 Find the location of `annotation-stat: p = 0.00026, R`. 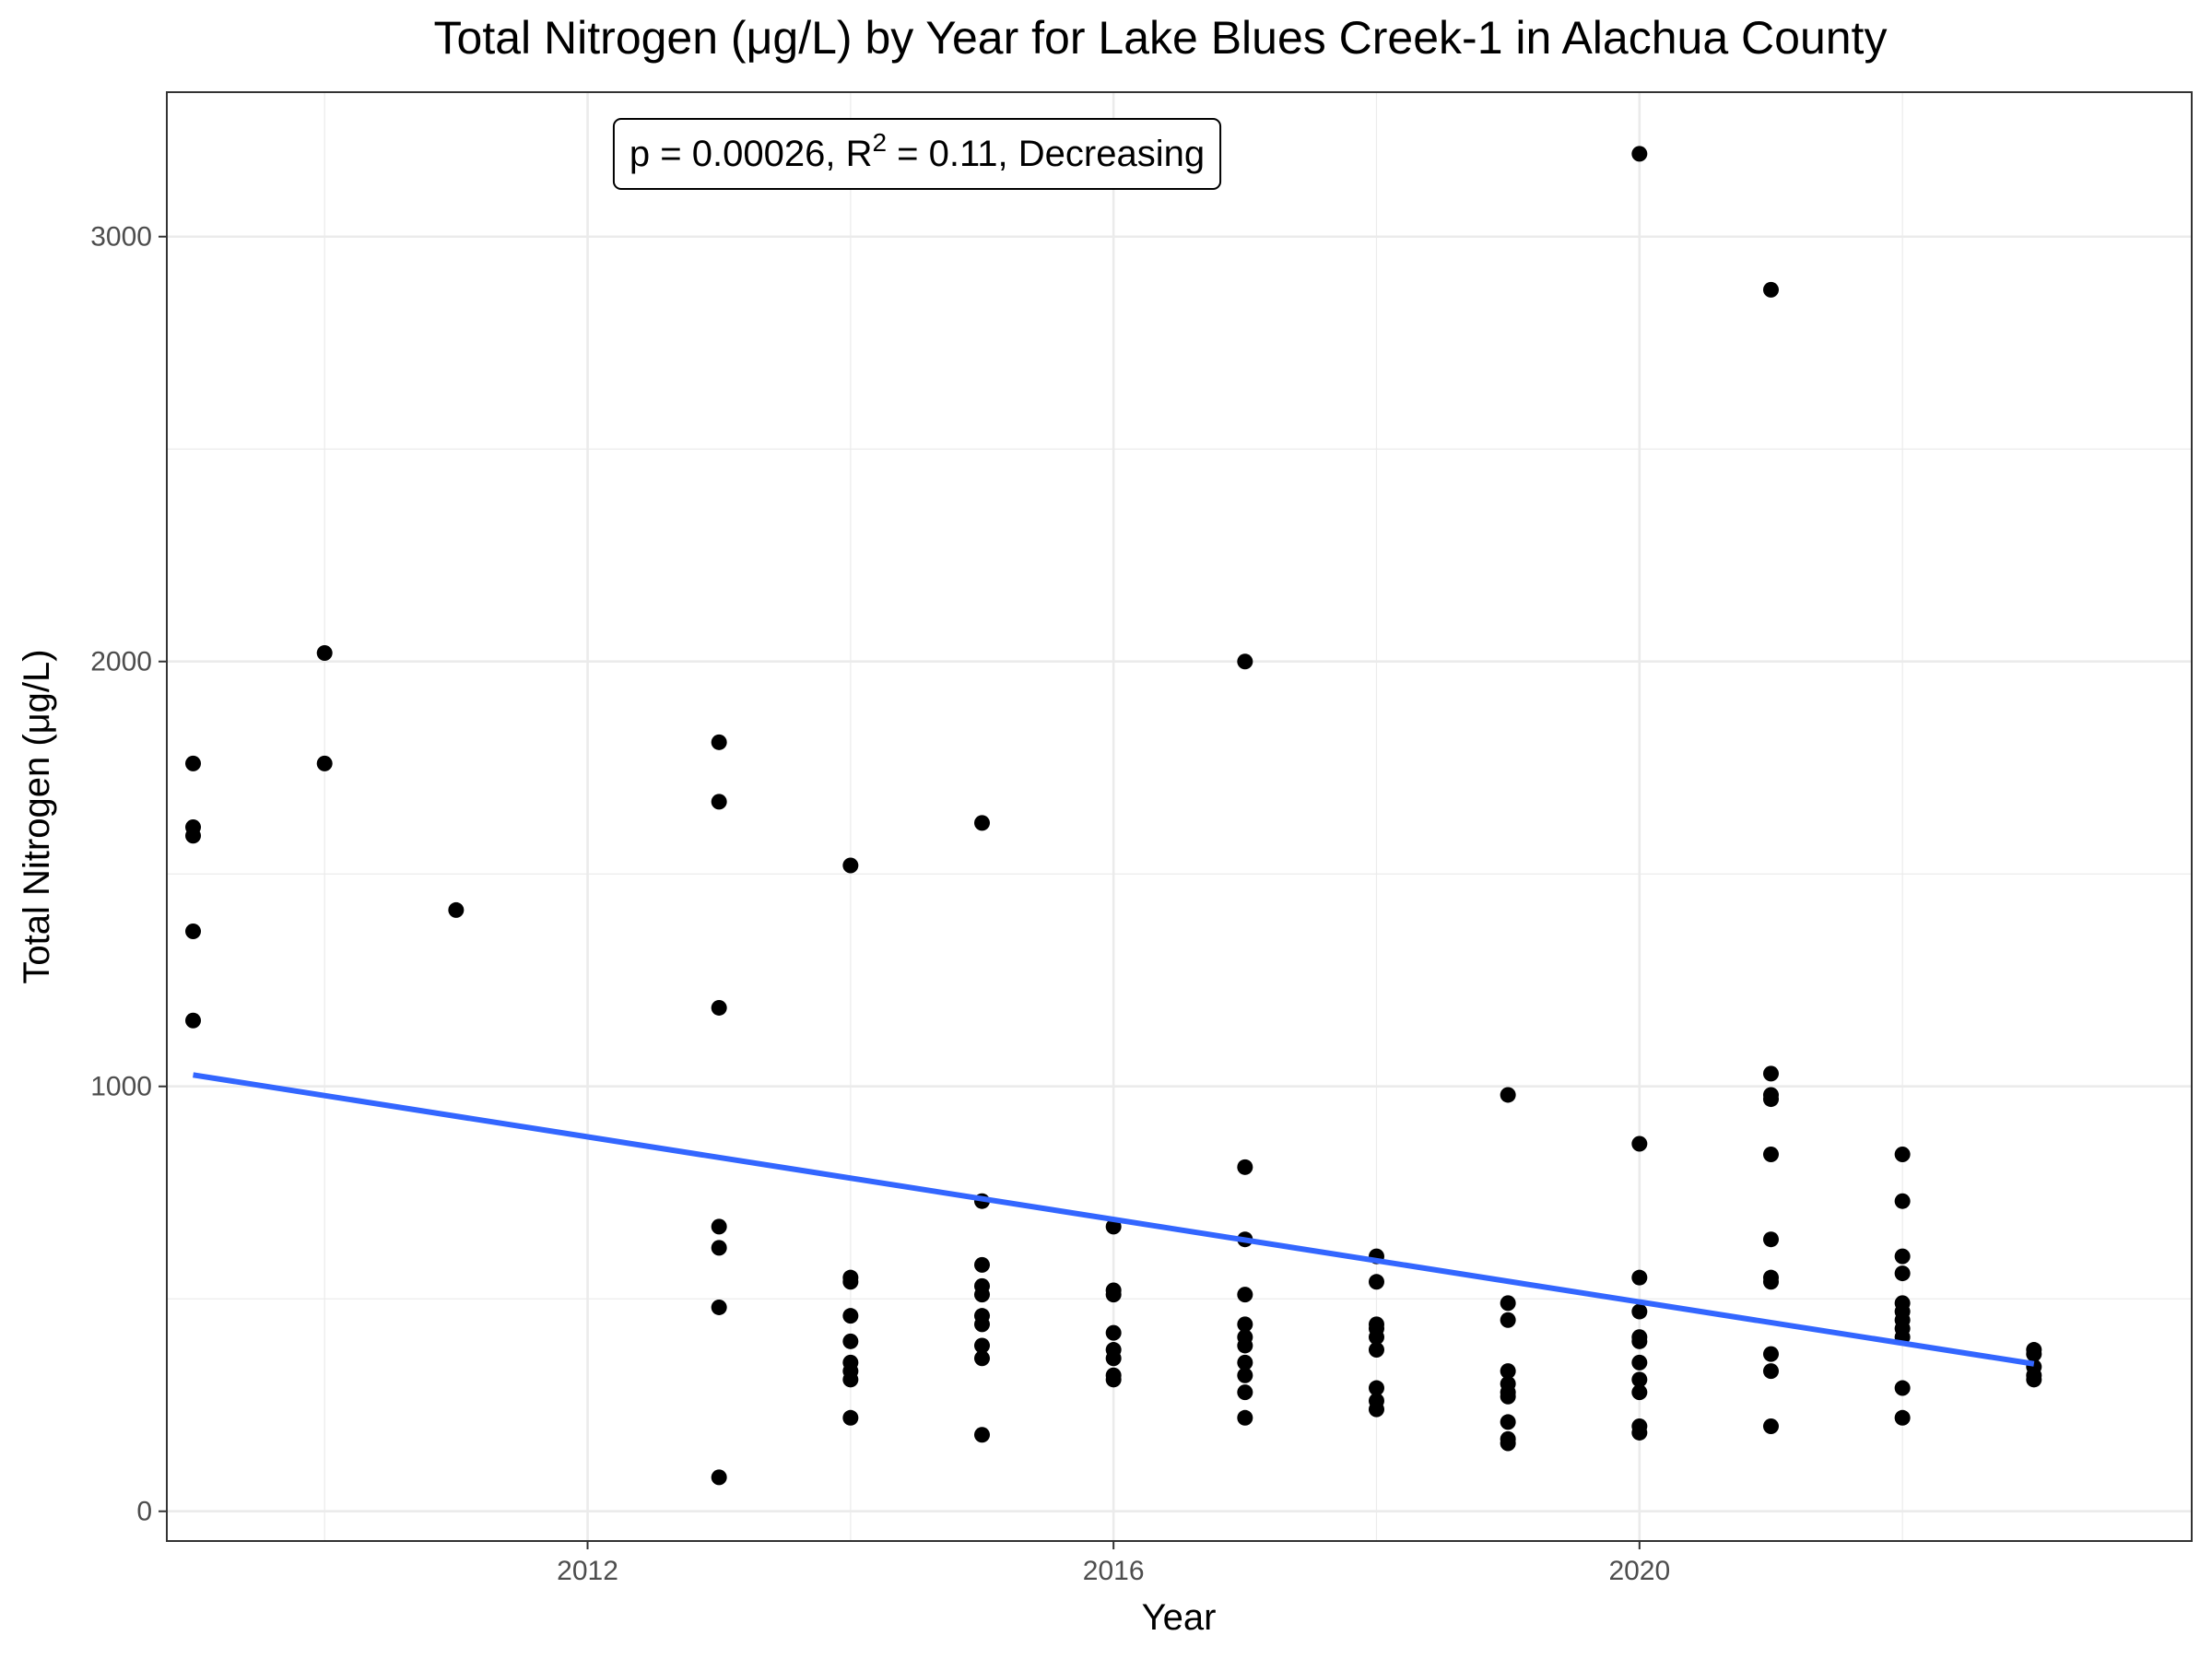

annotation-stat: p = 0.00026, R is located at coordinates (751, 154).